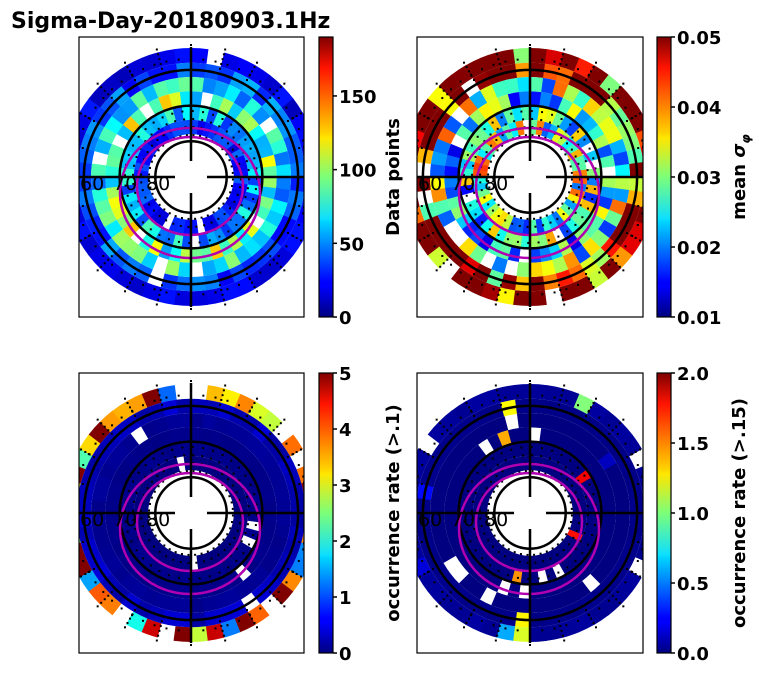 This screenshot has height=674, width=759. What do you see at coordinates (699, 108) in the screenshot?
I see `colorbar-tick-label: 0.04` at bounding box center [699, 108].